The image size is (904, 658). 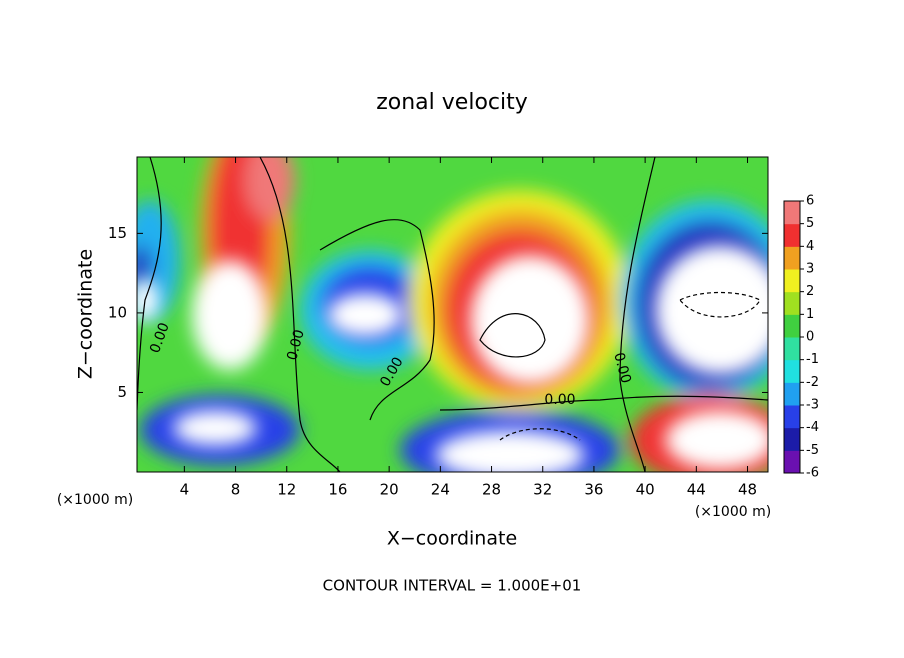 I want to click on x-tick-label: 44, so click(x=696, y=490).